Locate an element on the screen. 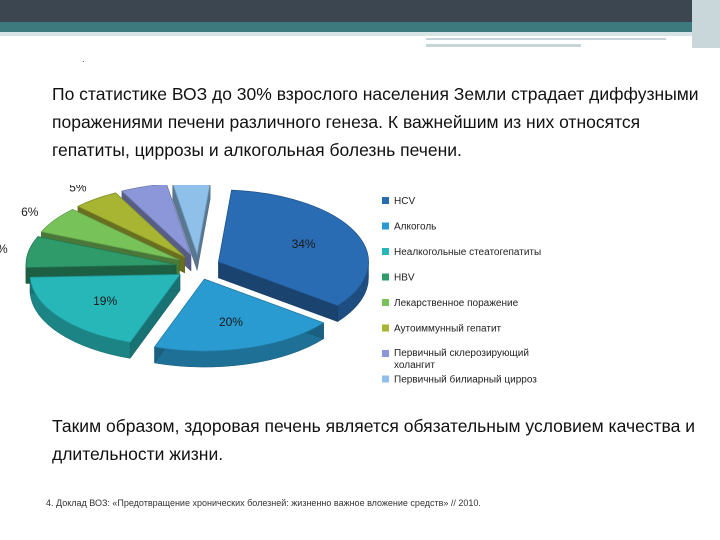 This screenshot has width=720, height=540. corner-fold is located at coordinates (706, 24).